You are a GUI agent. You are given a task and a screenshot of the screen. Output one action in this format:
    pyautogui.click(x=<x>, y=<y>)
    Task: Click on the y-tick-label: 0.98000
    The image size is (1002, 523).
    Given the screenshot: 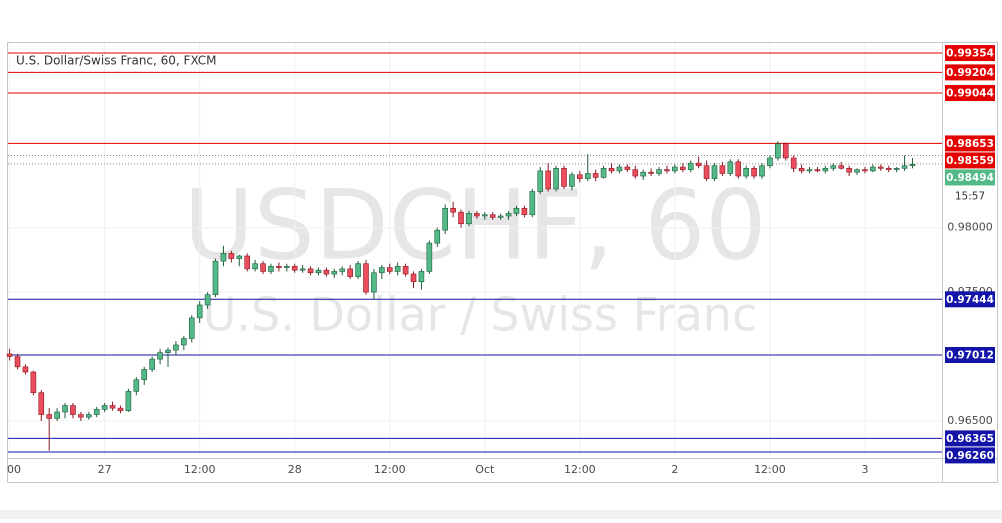 What is the action you would take?
    pyautogui.click(x=970, y=227)
    